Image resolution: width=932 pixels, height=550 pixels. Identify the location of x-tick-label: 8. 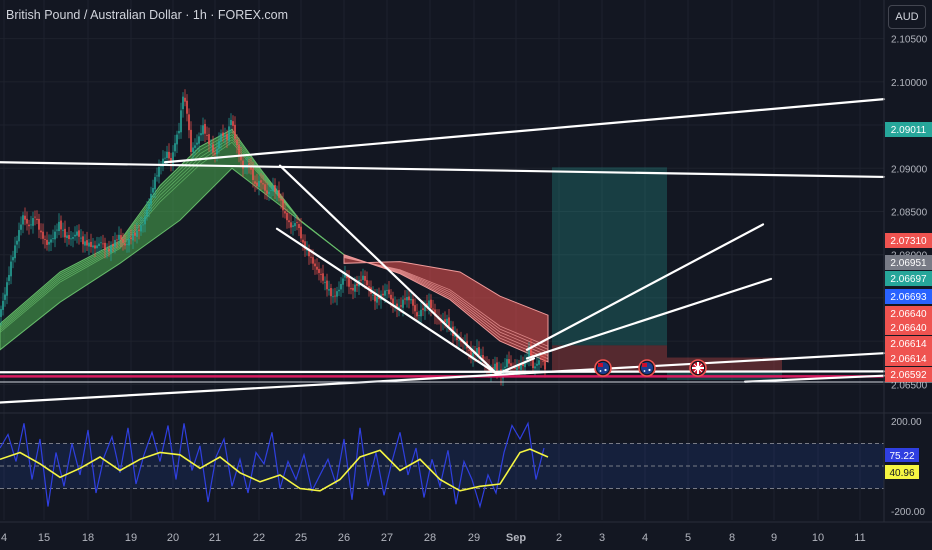
(732, 538).